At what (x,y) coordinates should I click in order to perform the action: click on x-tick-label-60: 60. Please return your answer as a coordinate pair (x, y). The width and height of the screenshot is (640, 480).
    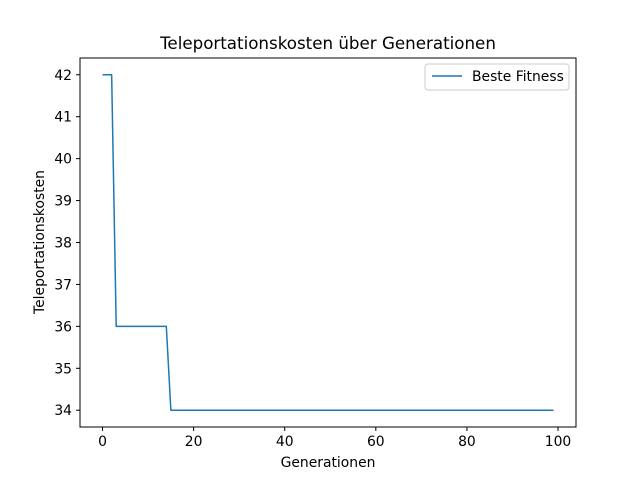
    Looking at the image, I should click on (376, 442).